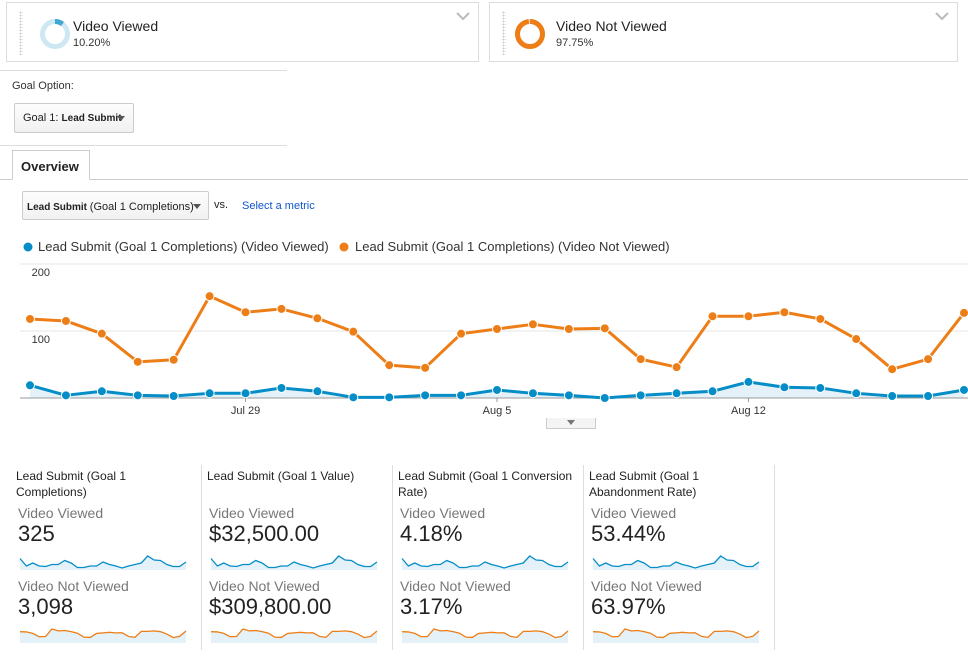 This screenshot has height=658, width=968. Describe the element at coordinates (485, 484) in the screenshot. I see `scorecard-title: Lead Submit (Goal 1 Conversion Rate)` at that location.